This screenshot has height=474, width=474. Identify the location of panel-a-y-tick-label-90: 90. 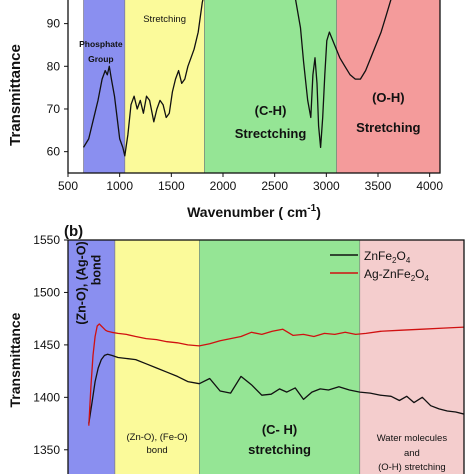
(54, 24).